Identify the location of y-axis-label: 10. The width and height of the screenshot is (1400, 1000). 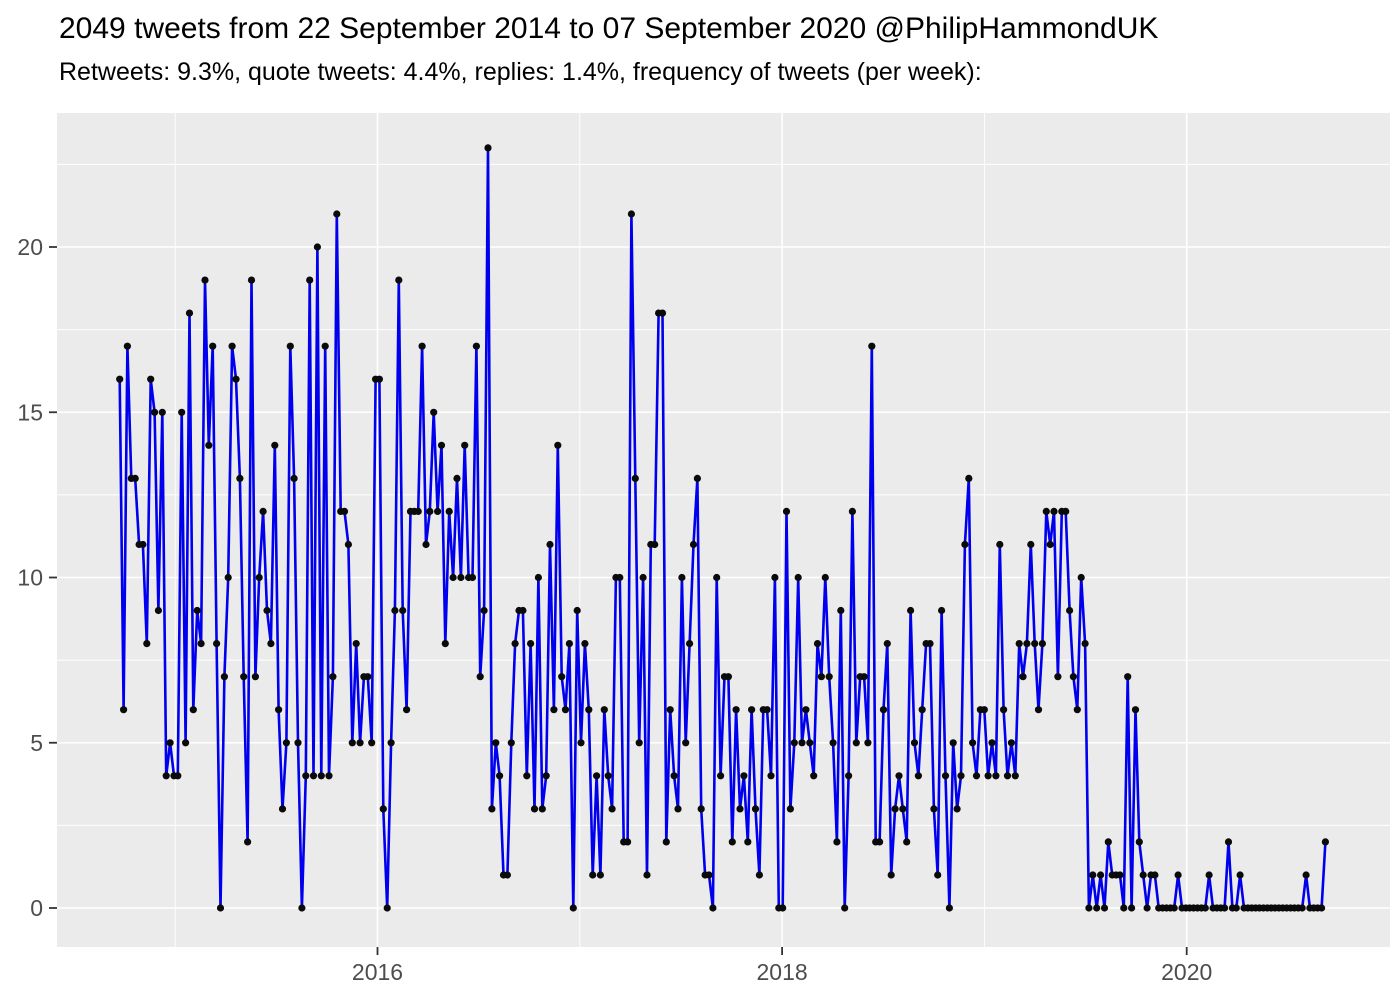
(30, 578).